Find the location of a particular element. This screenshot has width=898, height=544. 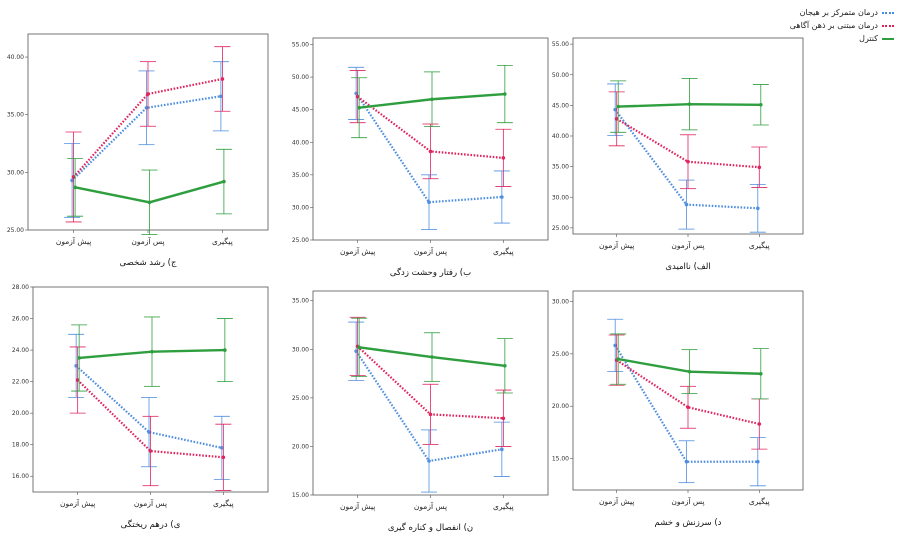

legend-item-emotion-focused: درمان متمرکز بر هیجان is located at coordinates (824, 12).